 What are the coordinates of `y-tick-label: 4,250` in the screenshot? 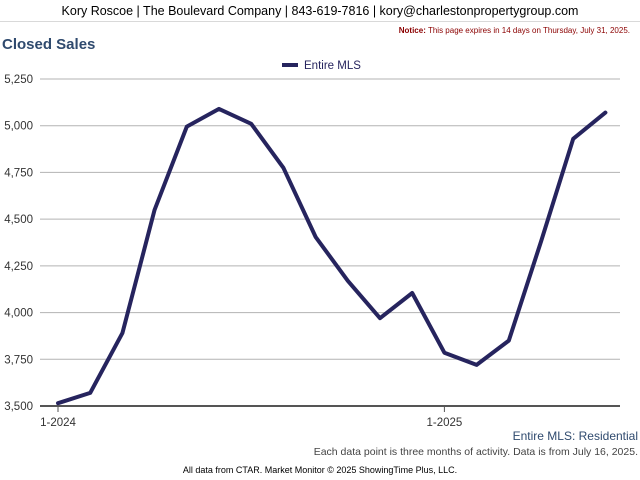 It's located at (18, 267).